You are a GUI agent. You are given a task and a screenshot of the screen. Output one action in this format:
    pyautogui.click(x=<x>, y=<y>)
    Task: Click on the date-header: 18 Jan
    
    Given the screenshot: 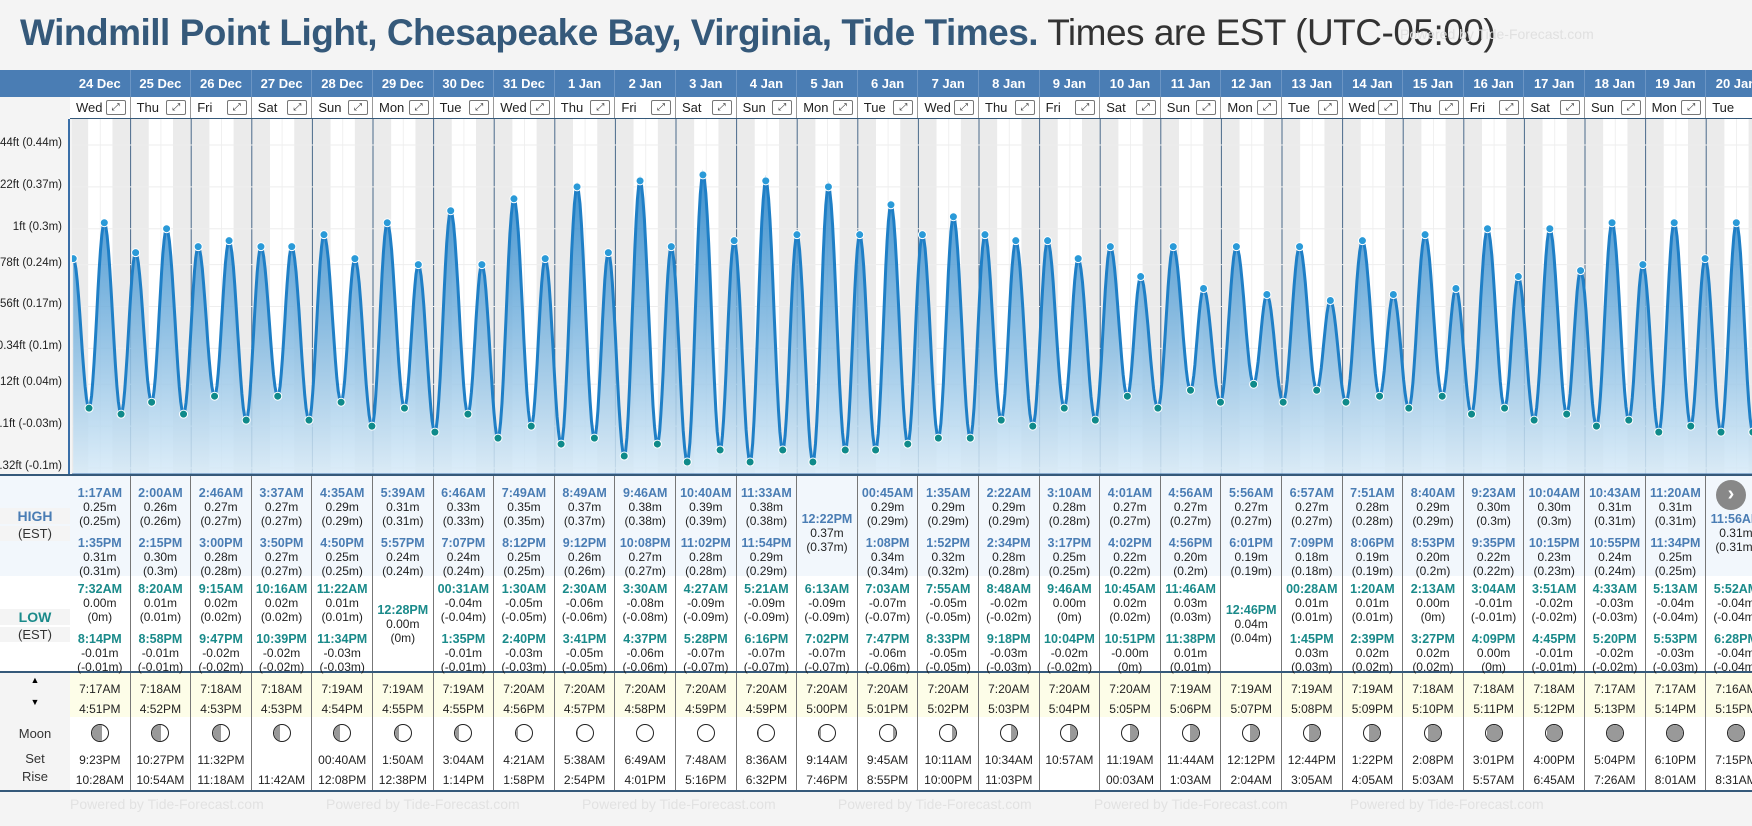 What is the action you would take?
    pyautogui.click(x=1615, y=83)
    